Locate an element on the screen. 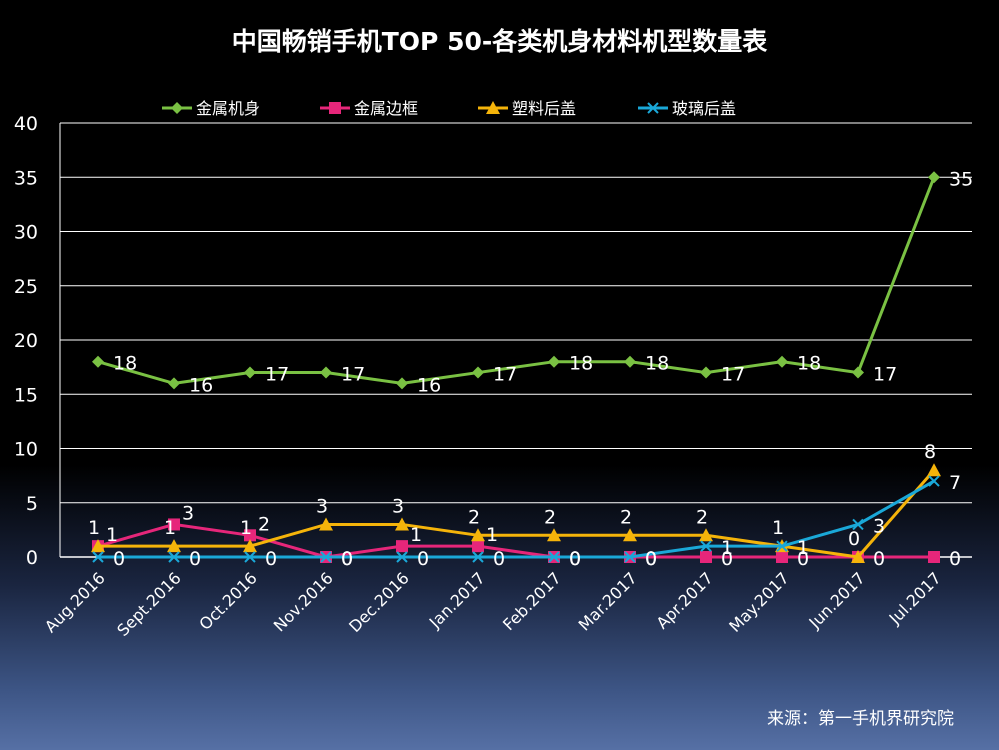 The image size is (999, 750). x-tick-label: Mar.2017 is located at coordinates (608, 601).